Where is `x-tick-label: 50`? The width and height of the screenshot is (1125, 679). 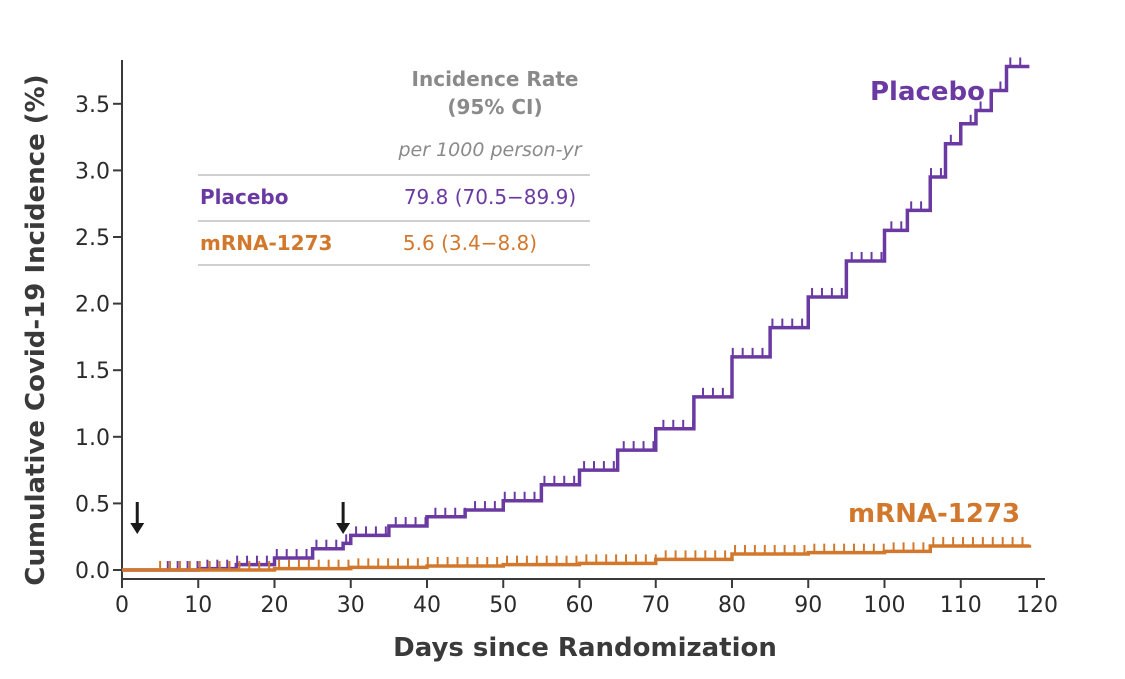
x-tick-label: 50 is located at coordinates (503, 605).